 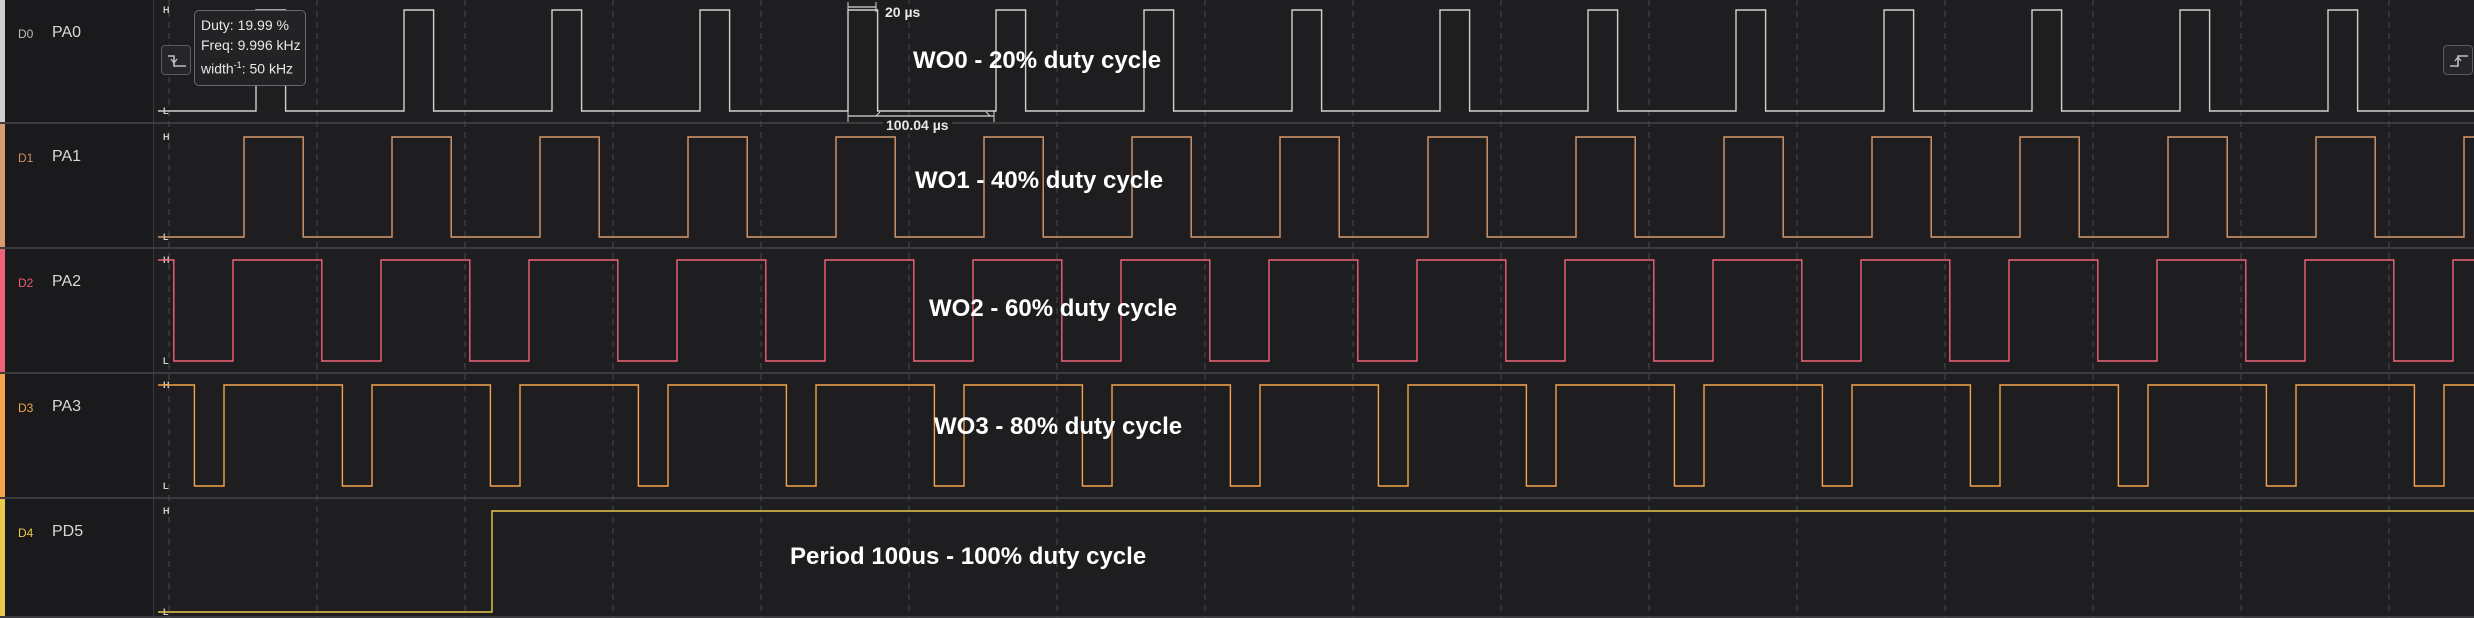 I want to click on falling-edge-button, so click(x=176, y=60).